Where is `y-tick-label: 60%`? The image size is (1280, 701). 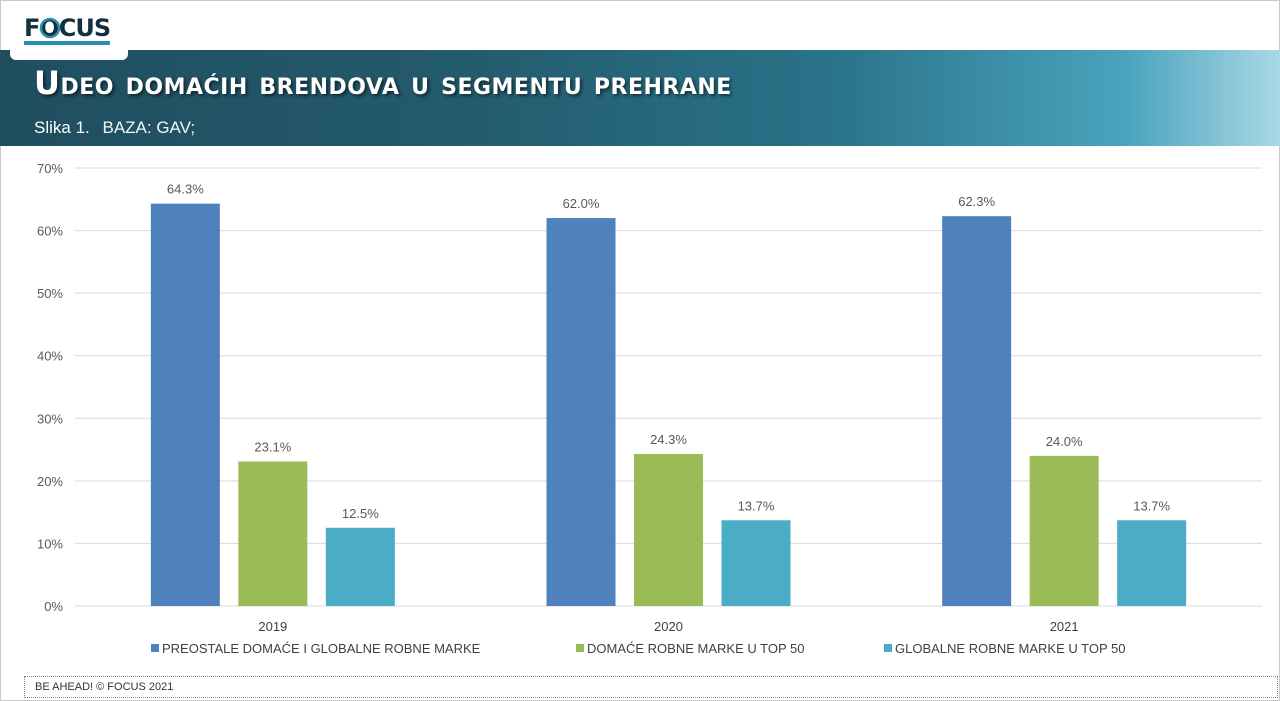
y-tick-label: 60% is located at coordinates (50, 231).